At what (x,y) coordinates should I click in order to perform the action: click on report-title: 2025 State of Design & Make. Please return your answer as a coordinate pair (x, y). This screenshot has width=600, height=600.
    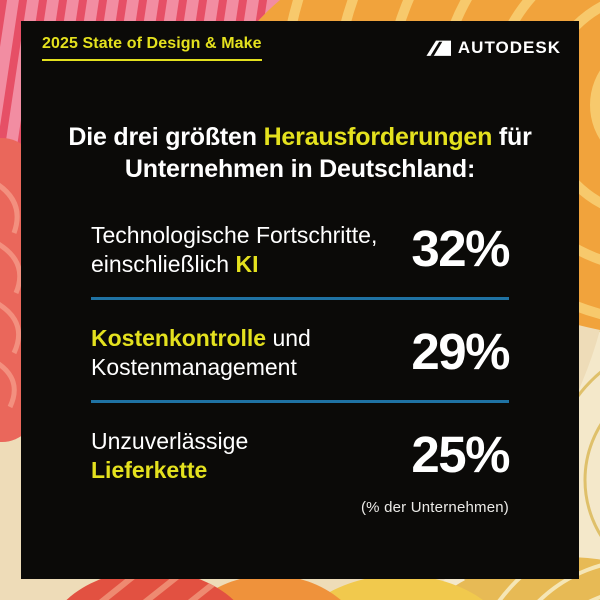
    Looking at the image, I should click on (152, 48).